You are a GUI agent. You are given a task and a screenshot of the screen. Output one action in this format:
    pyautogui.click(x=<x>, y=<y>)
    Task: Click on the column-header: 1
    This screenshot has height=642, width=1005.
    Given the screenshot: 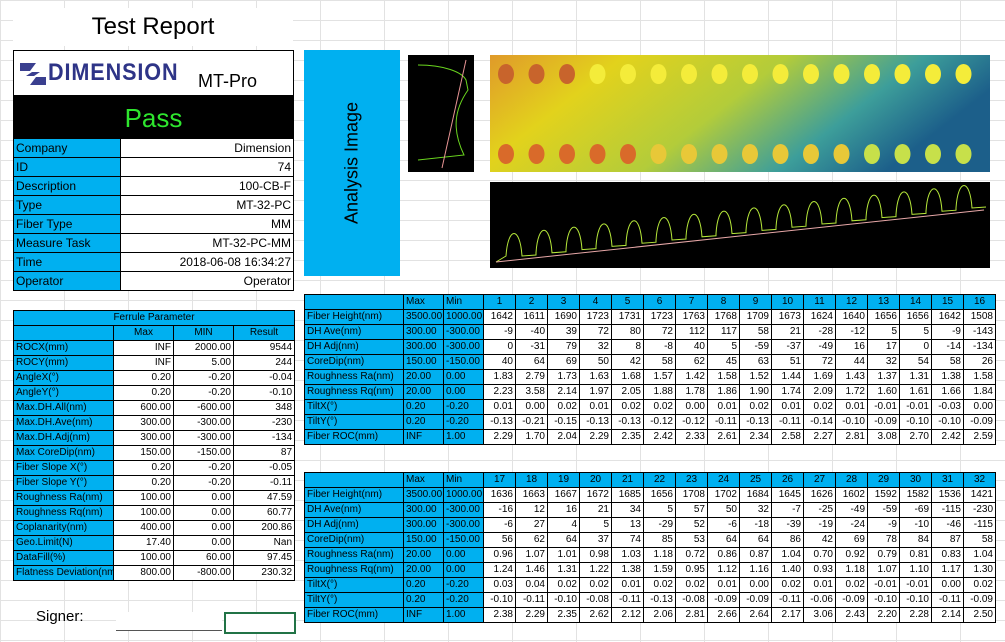 What is the action you would take?
    pyautogui.click(x=499, y=302)
    